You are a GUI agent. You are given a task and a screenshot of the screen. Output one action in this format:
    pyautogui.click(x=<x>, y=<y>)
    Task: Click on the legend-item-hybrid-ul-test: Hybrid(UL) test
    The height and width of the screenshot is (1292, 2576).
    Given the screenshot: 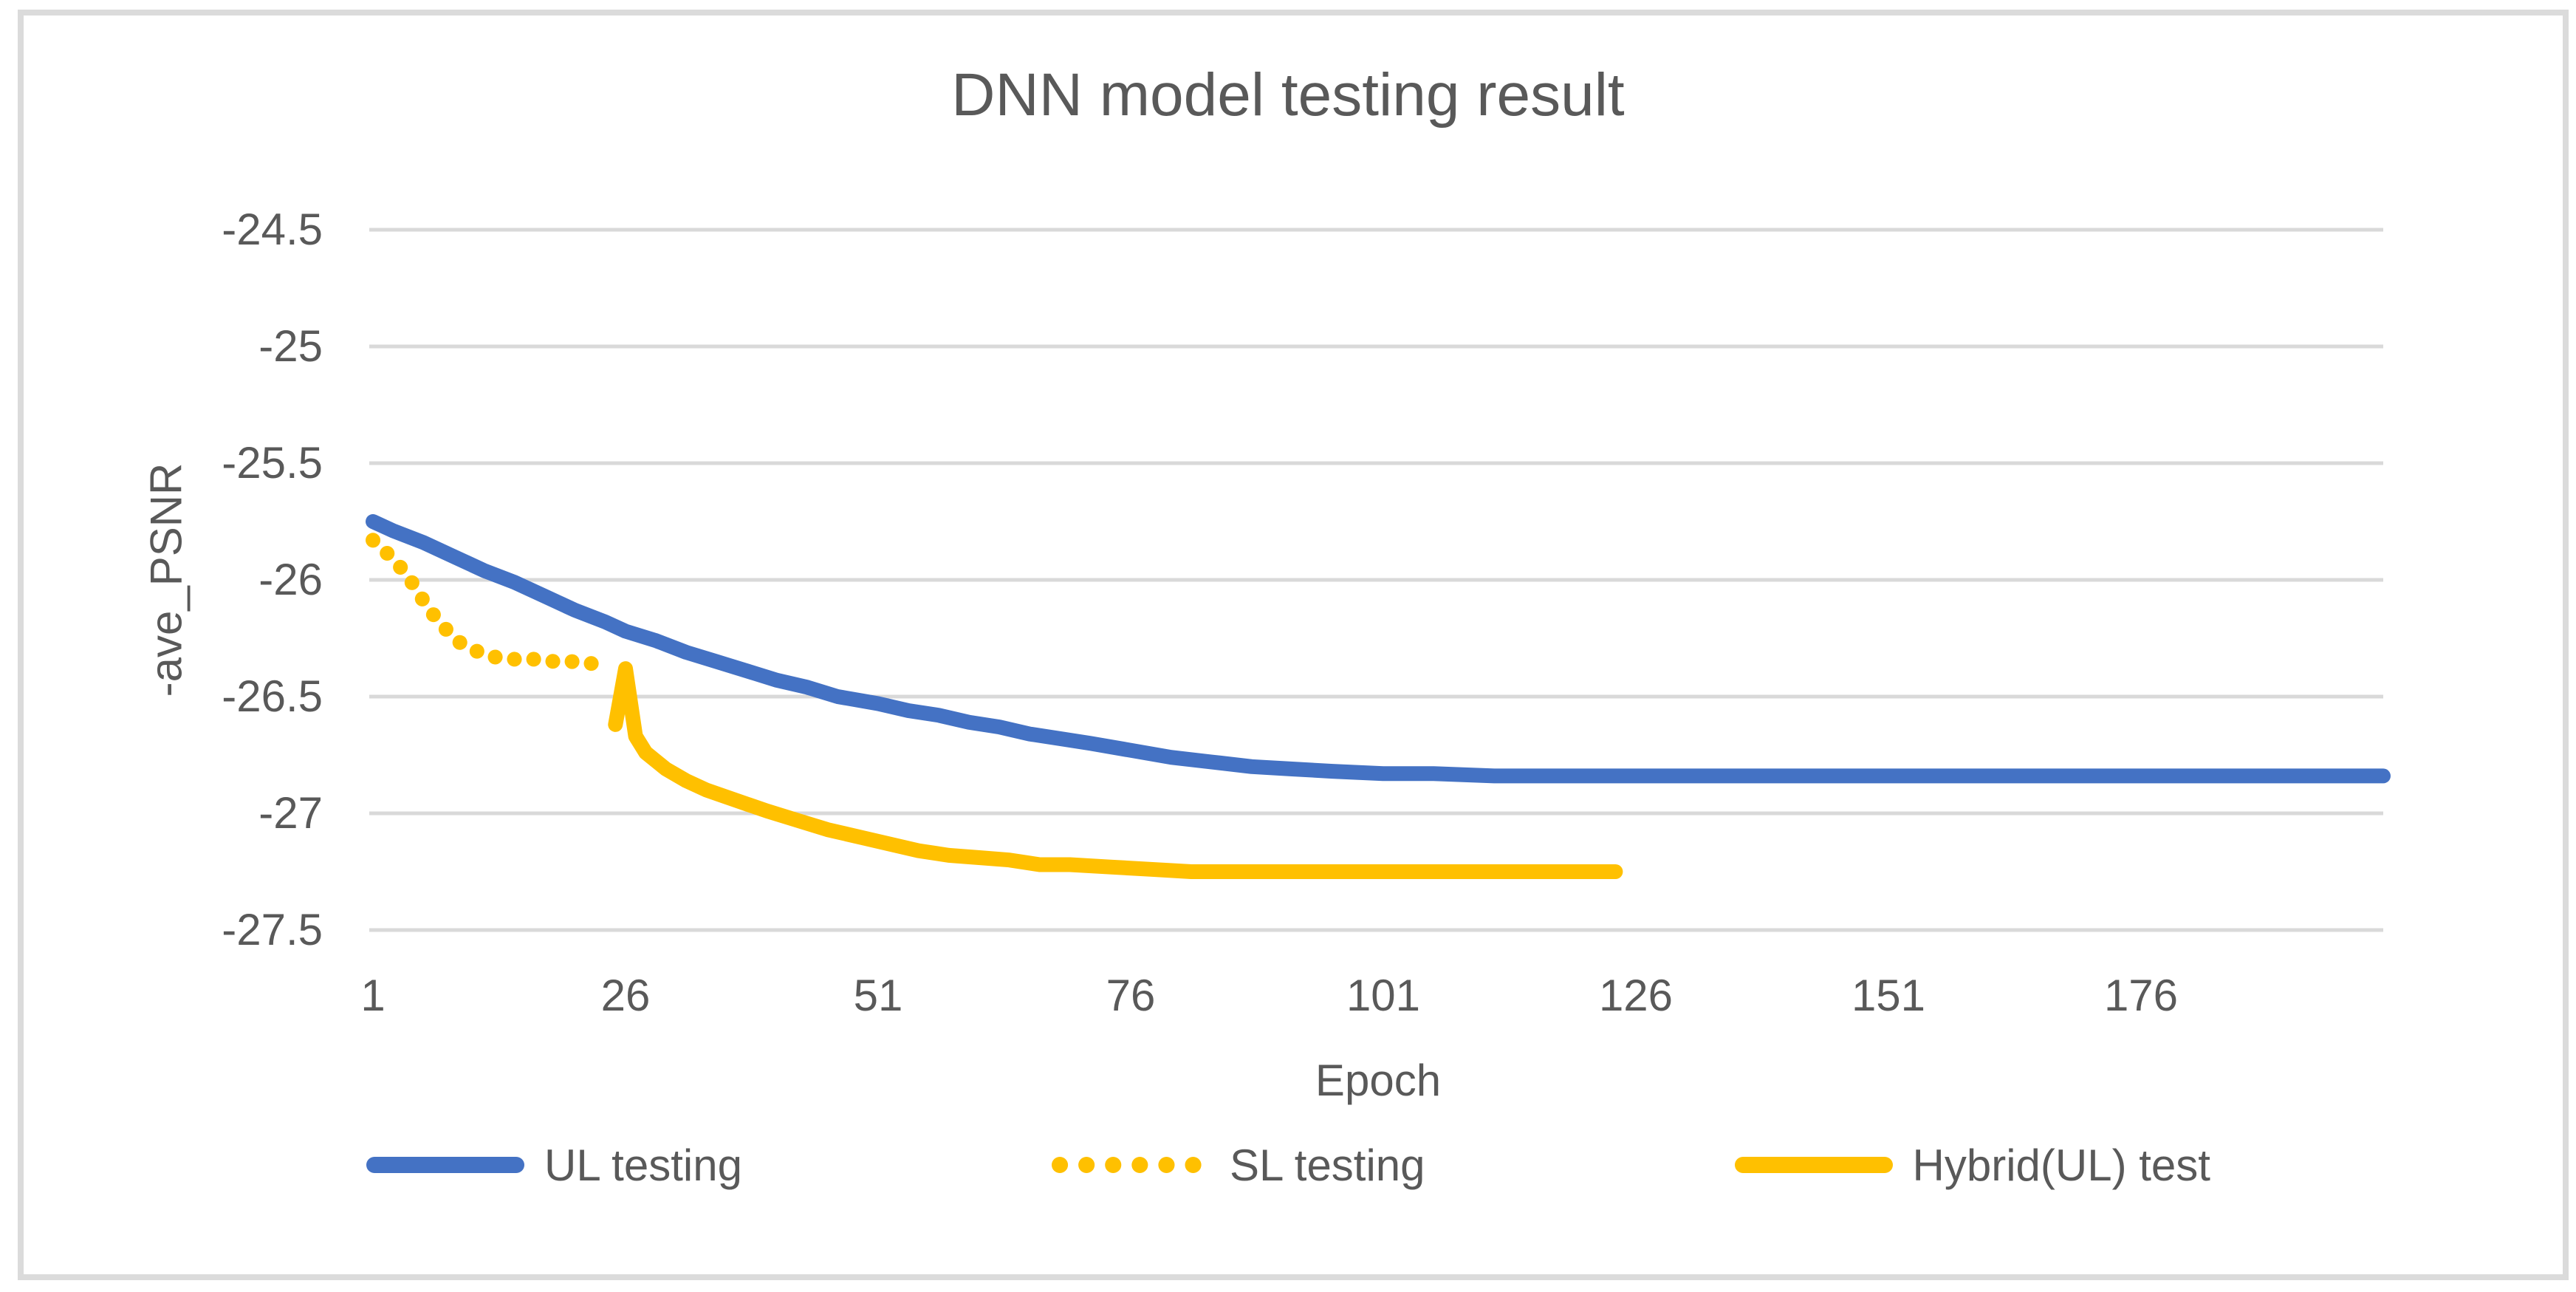 What is the action you would take?
    pyautogui.click(x=1972, y=1166)
    